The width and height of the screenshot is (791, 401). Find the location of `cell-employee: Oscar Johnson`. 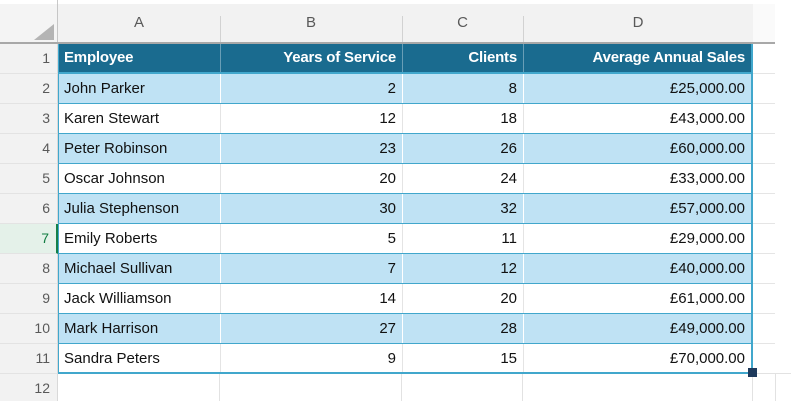

cell-employee: Oscar Johnson is located at coordinates (140, 178).